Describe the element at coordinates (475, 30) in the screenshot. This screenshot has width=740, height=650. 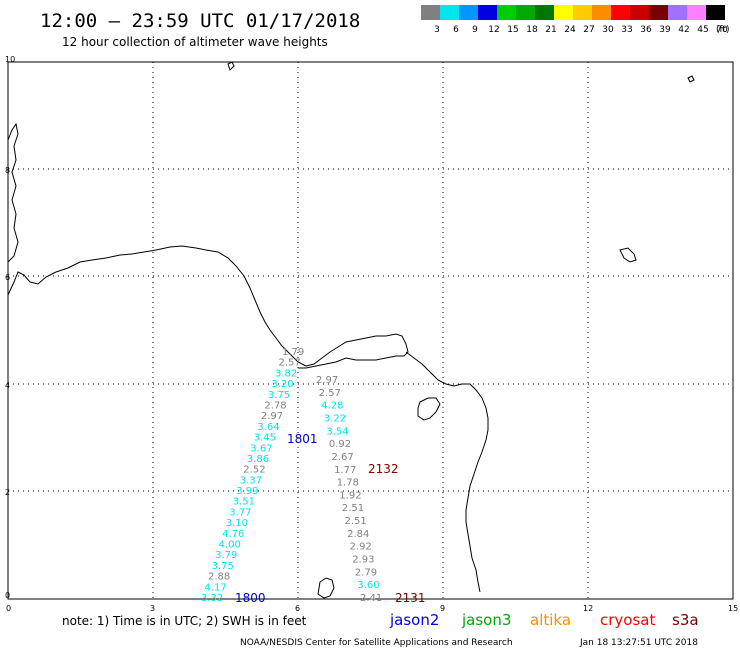
I see `legend-label-9: 9` at that location.